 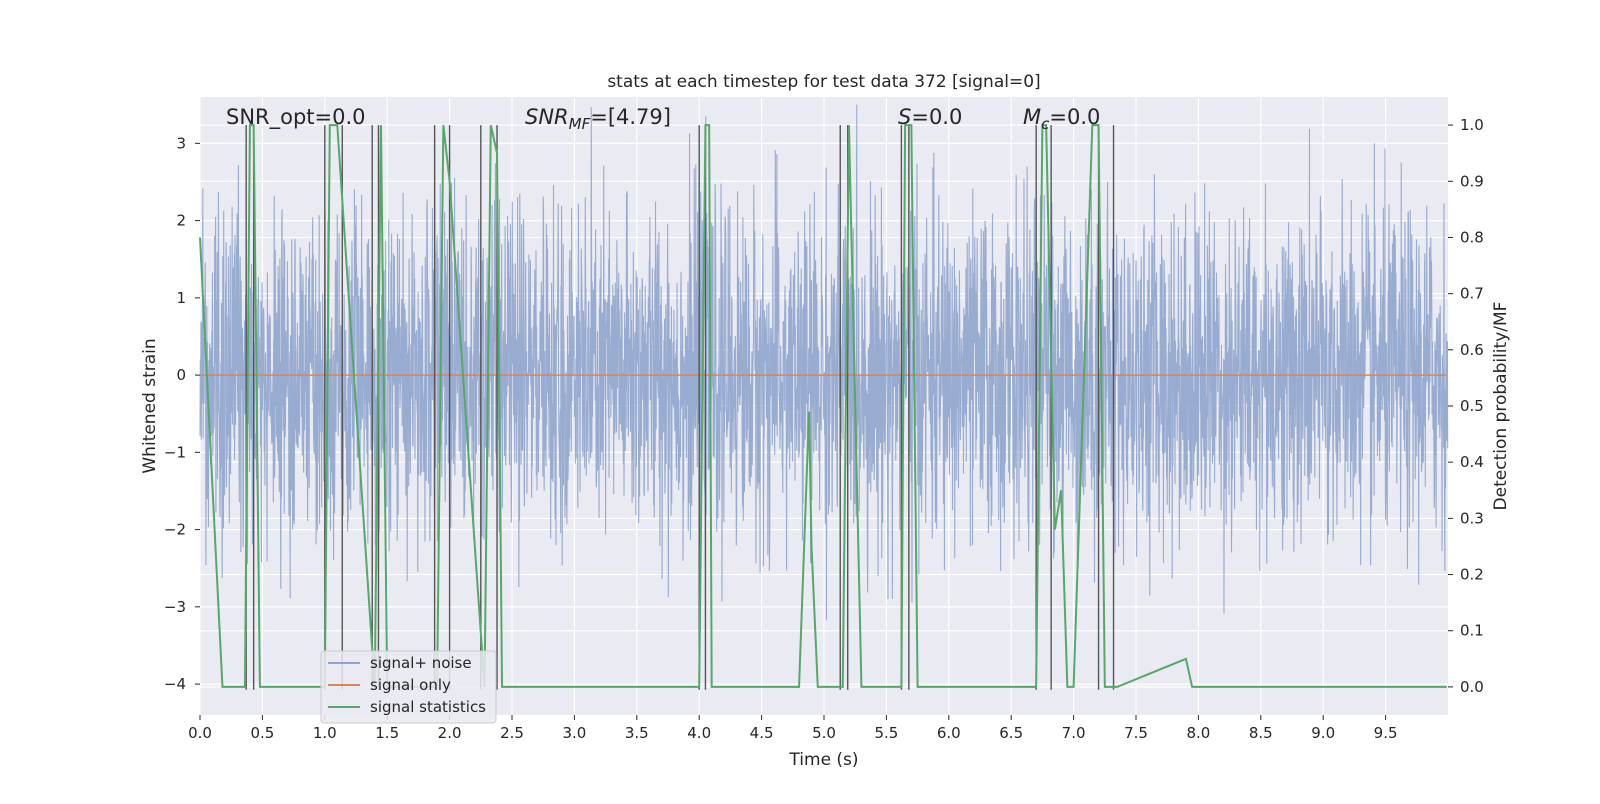 I want to click on x-tick-label: 2.0, so click(x=450, y=733).